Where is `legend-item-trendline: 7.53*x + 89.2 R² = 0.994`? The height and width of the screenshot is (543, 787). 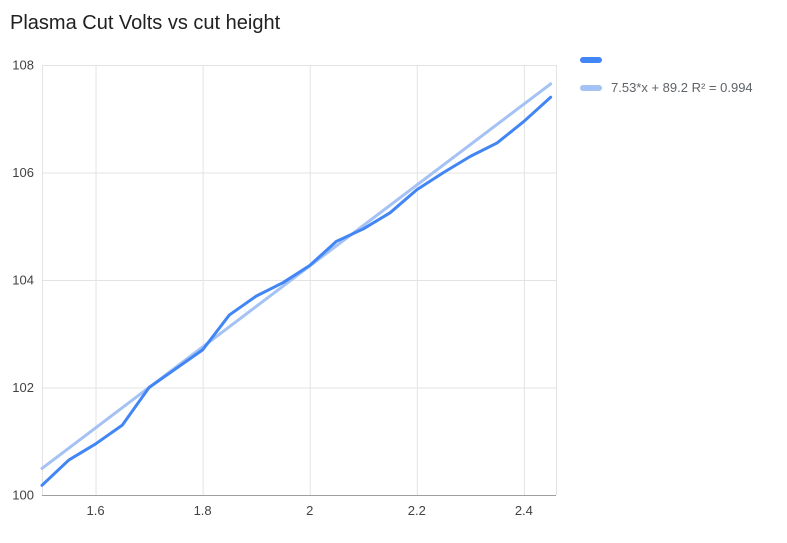 legend-item-trendline: 7.53*x + 89.2 R² = 0.994 is located at coordinates (666, 87).